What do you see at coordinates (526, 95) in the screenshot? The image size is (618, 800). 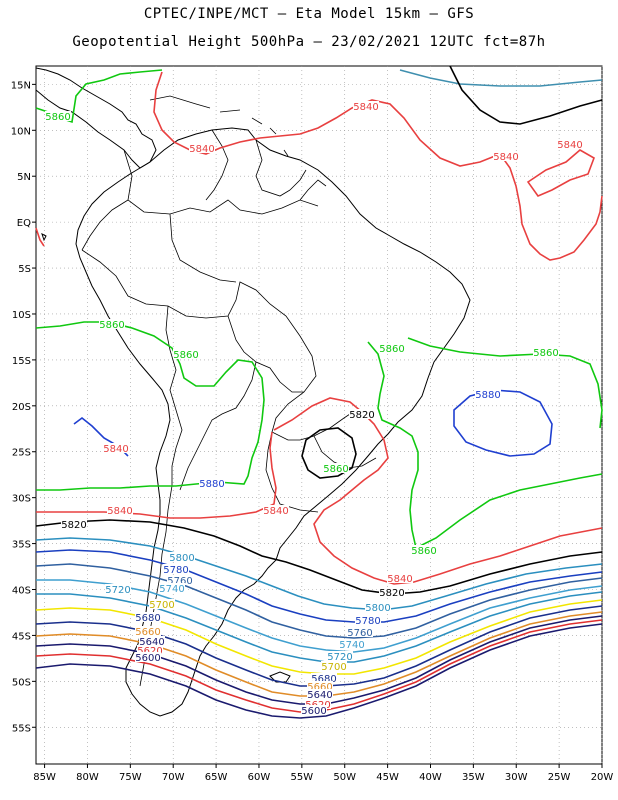 I see `contour-5820-ne` at bounding box center [526, 95].